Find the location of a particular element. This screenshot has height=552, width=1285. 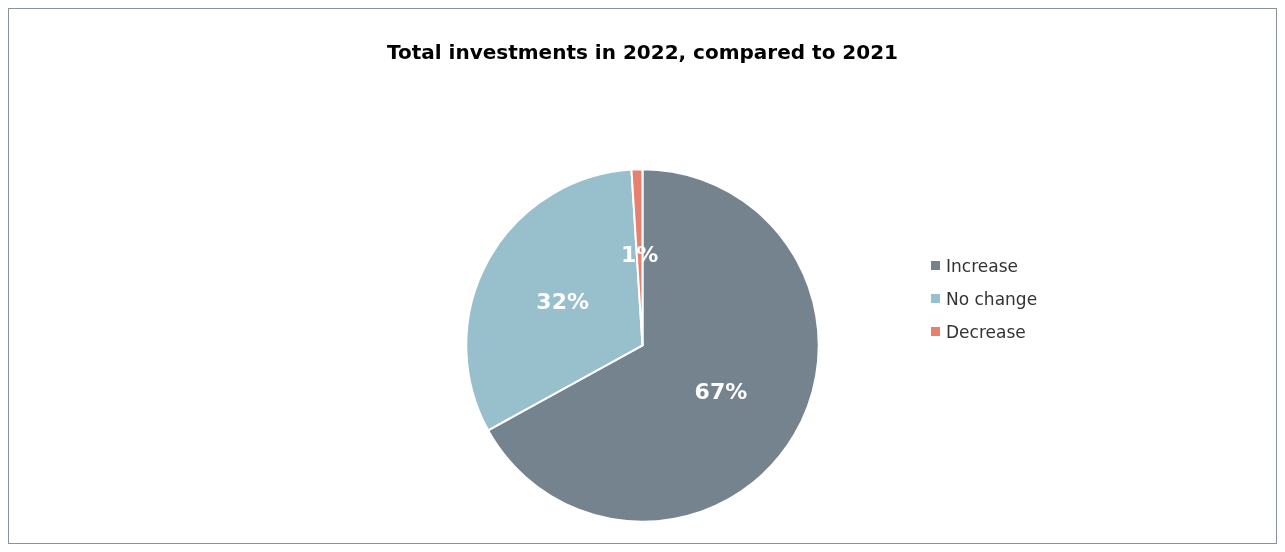

legend-label: No change is located at coordinates (992, 298).